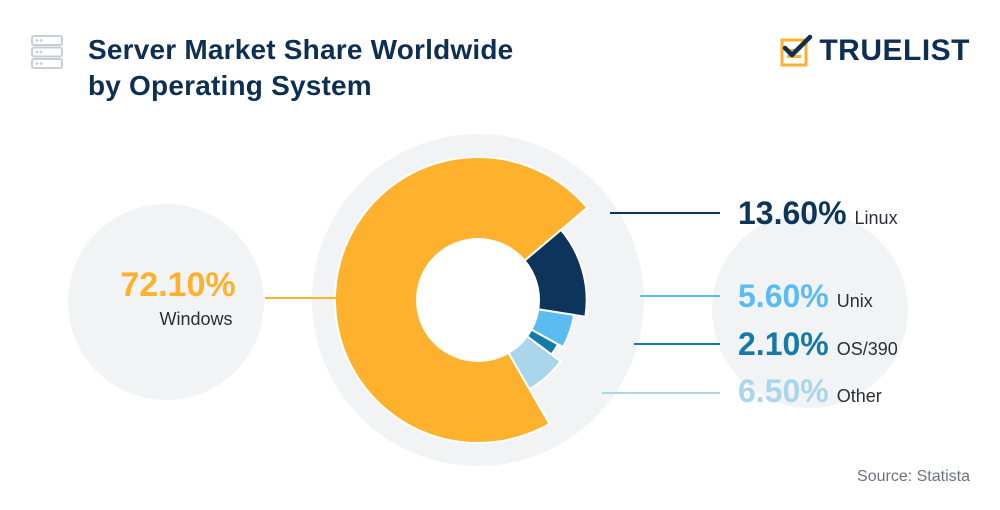 This screenshot has width=1000, height=510. I want to click on server-icon, so click(47, 52).